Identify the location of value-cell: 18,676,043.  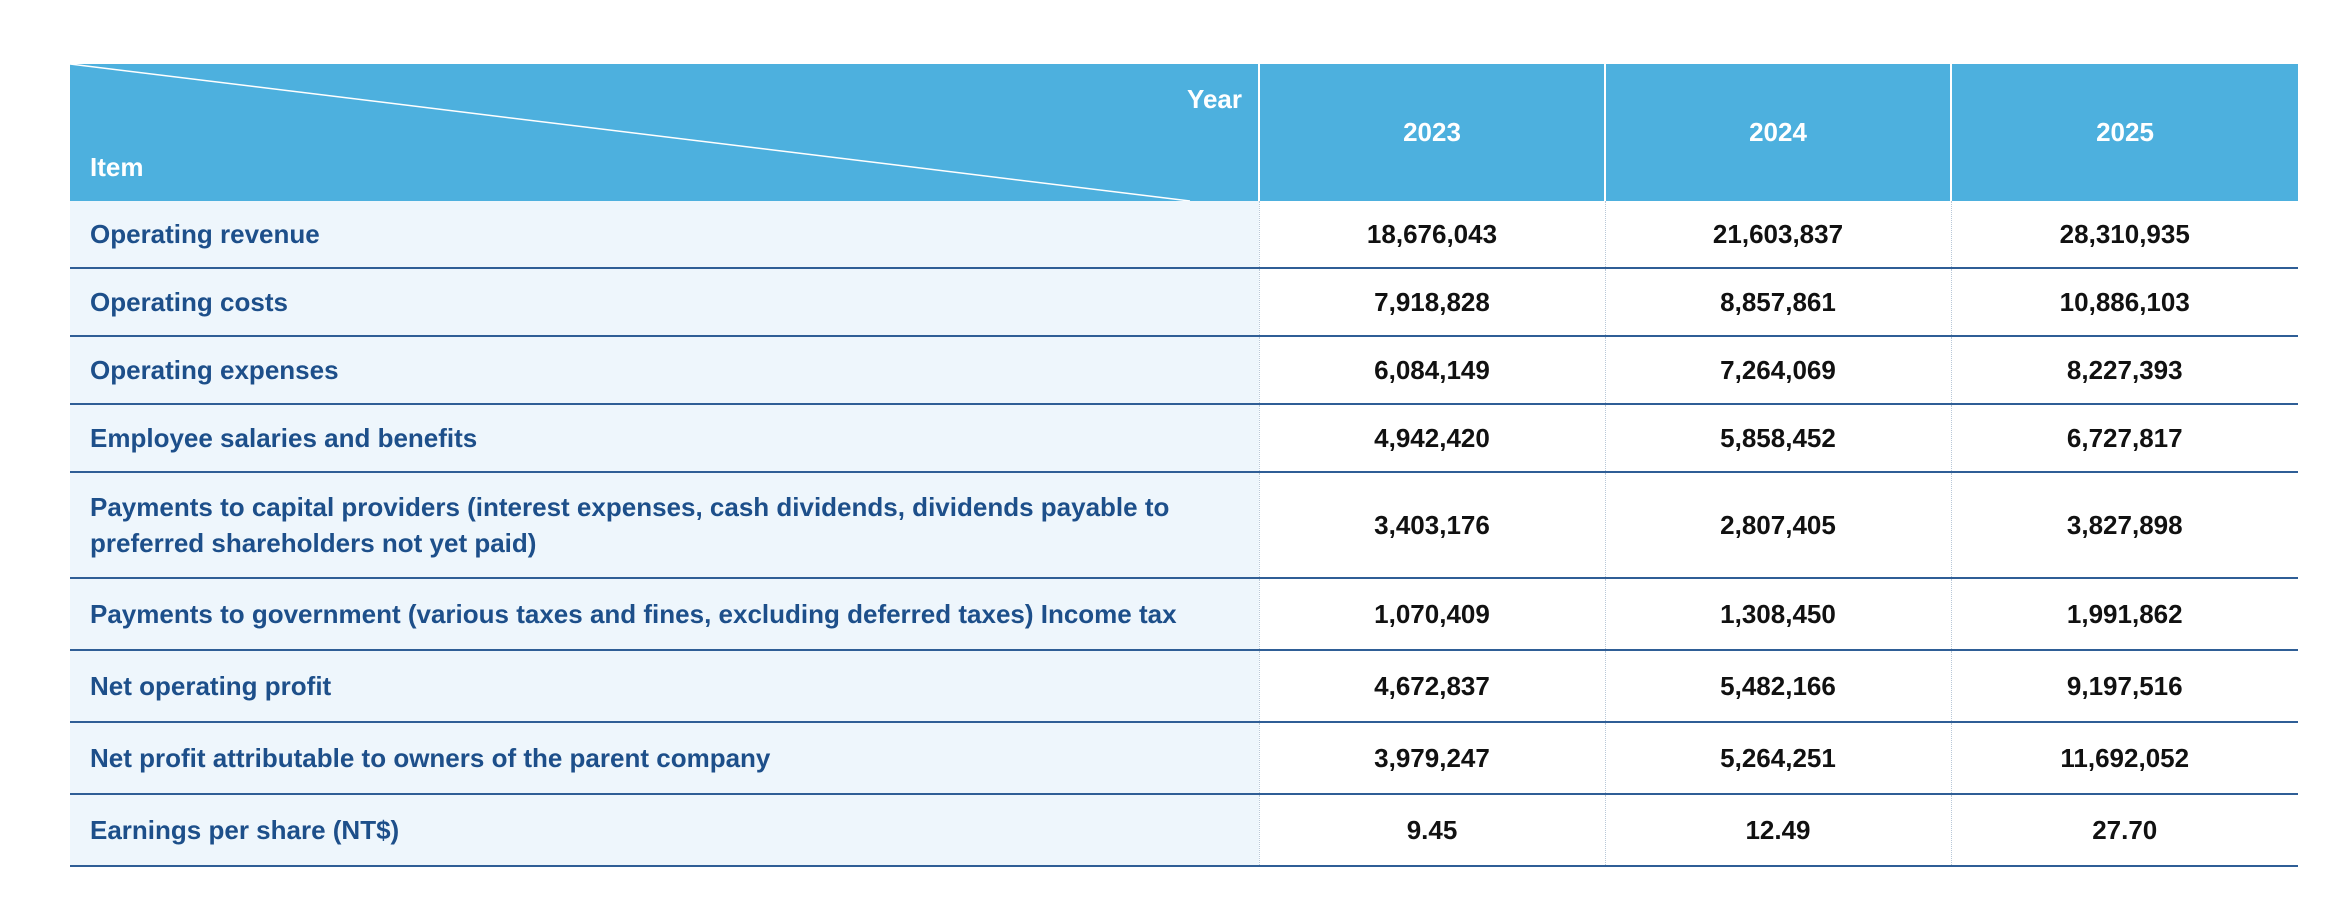
(1432, 235).